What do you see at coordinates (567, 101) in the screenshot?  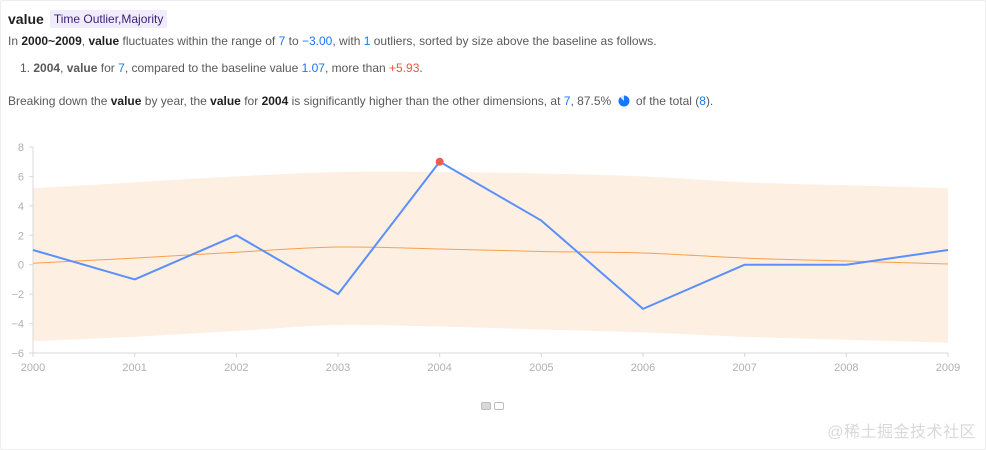 I see `breakdown-value: 7` at bounding box center [567, 101].